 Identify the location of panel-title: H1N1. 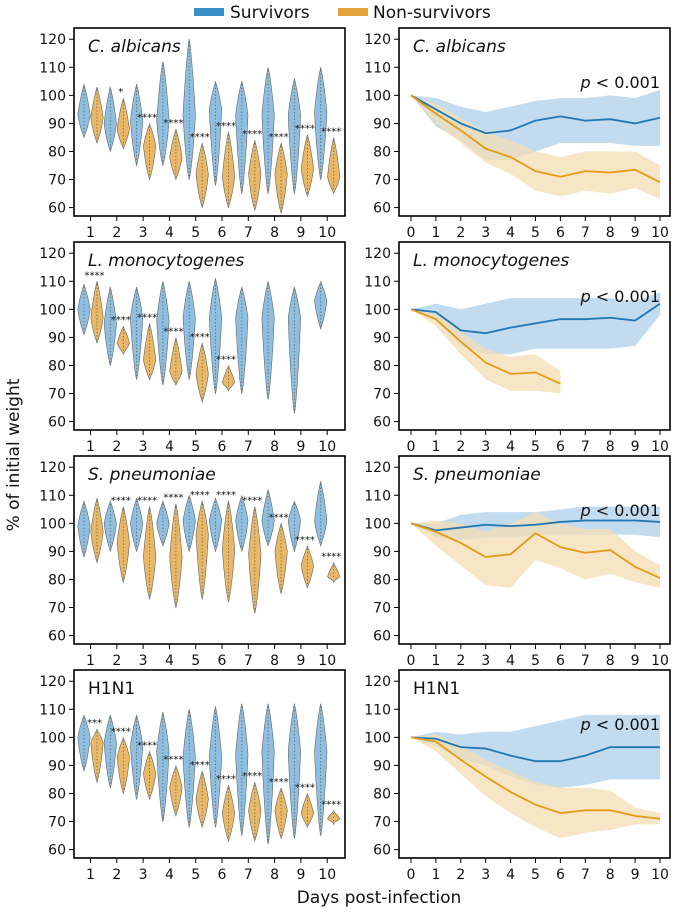
(111, 689).